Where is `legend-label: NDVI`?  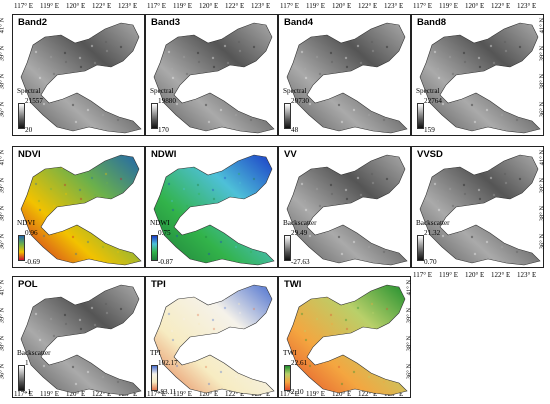
legend-label: NDVI is located at coordinates (26, 223).